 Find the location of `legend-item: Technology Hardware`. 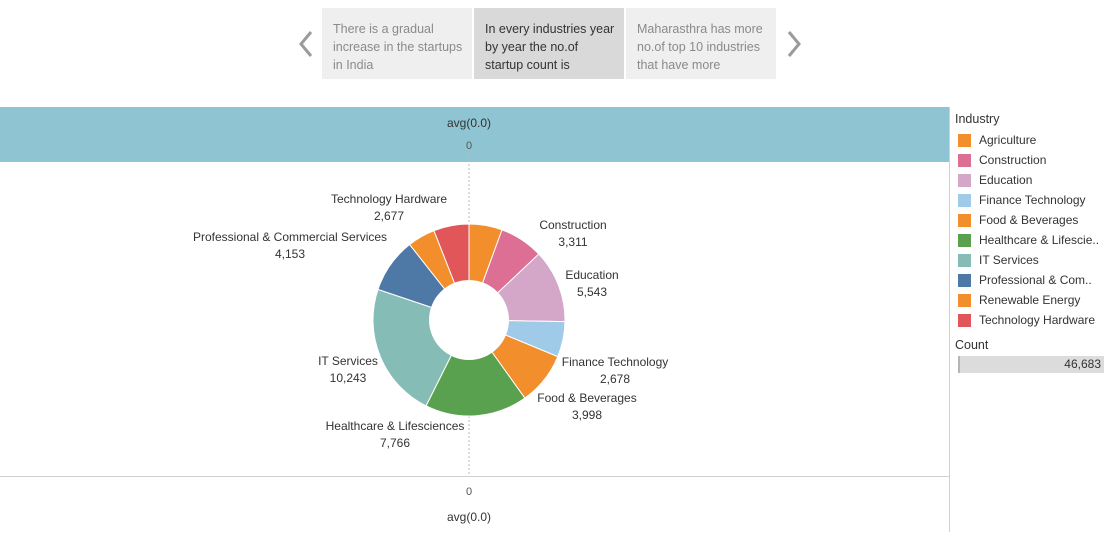

legend-item: Technology Hardware is located at coordinates (1035, 320).